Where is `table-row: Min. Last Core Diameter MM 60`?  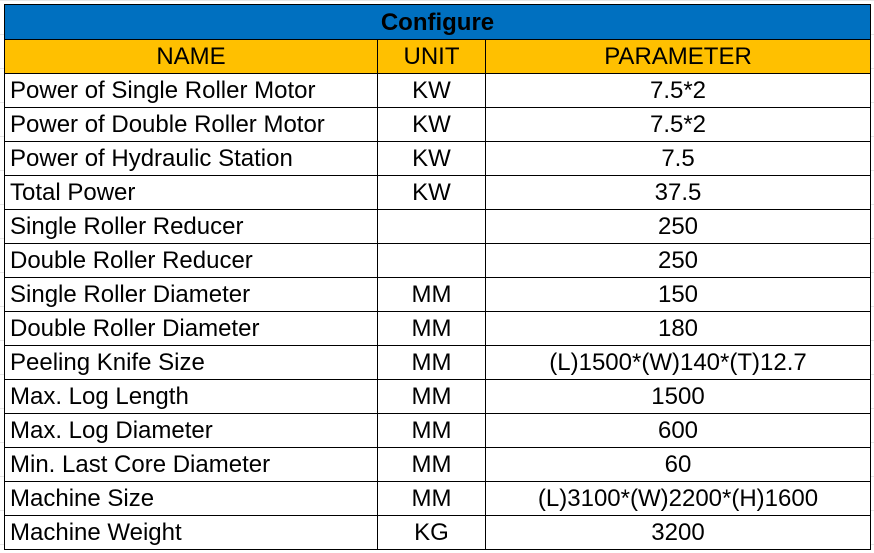
table-row: Min. Last Core Diameter MM 60 is located at coordinates (437, 464).